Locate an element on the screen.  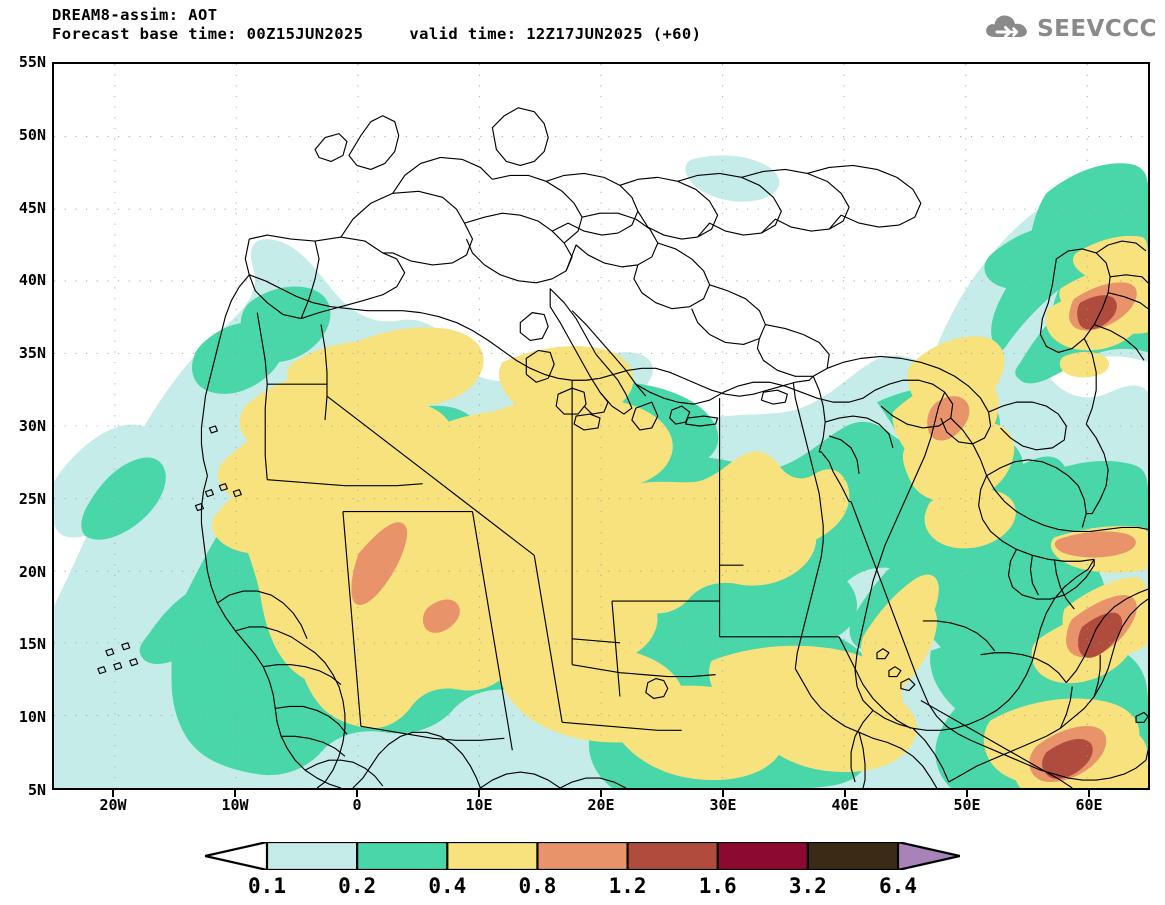
colorbar-cell-light-cyan is located at coordinates (312, 856).